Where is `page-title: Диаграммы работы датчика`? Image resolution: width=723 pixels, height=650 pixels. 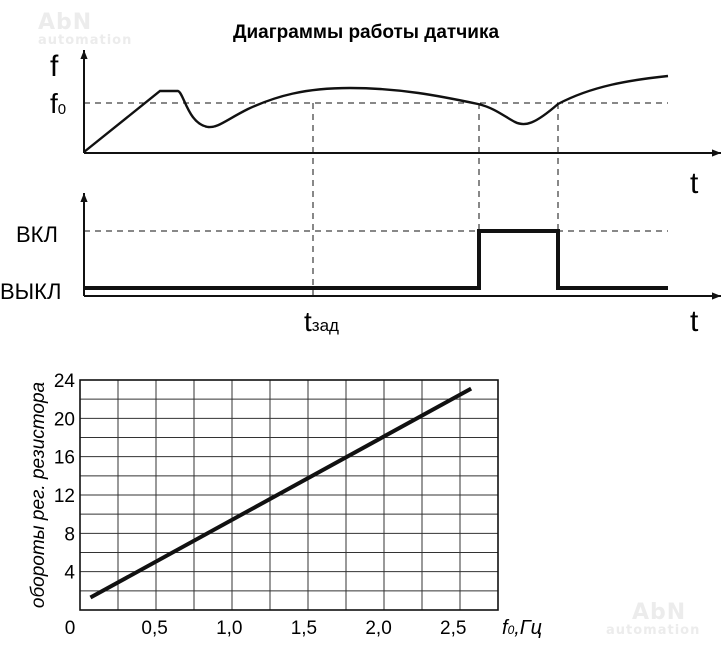
page-title: Диаграммы работы датчика is located at coordinates (366, 32).